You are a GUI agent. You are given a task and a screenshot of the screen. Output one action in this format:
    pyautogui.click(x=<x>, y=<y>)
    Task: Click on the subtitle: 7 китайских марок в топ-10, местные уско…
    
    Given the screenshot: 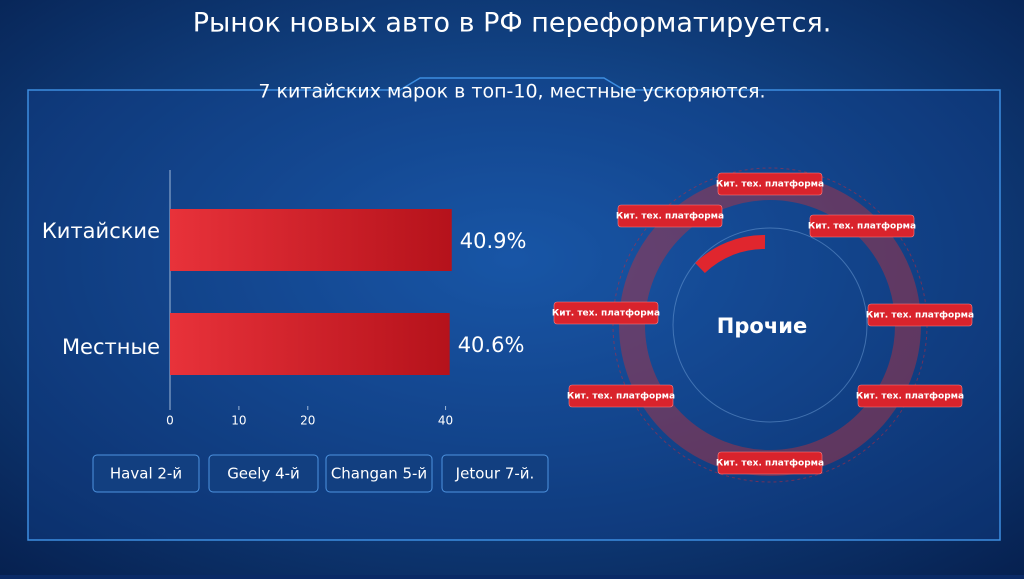 What is the action you would take?
    pyautogui.click(x=511, y=92)
    